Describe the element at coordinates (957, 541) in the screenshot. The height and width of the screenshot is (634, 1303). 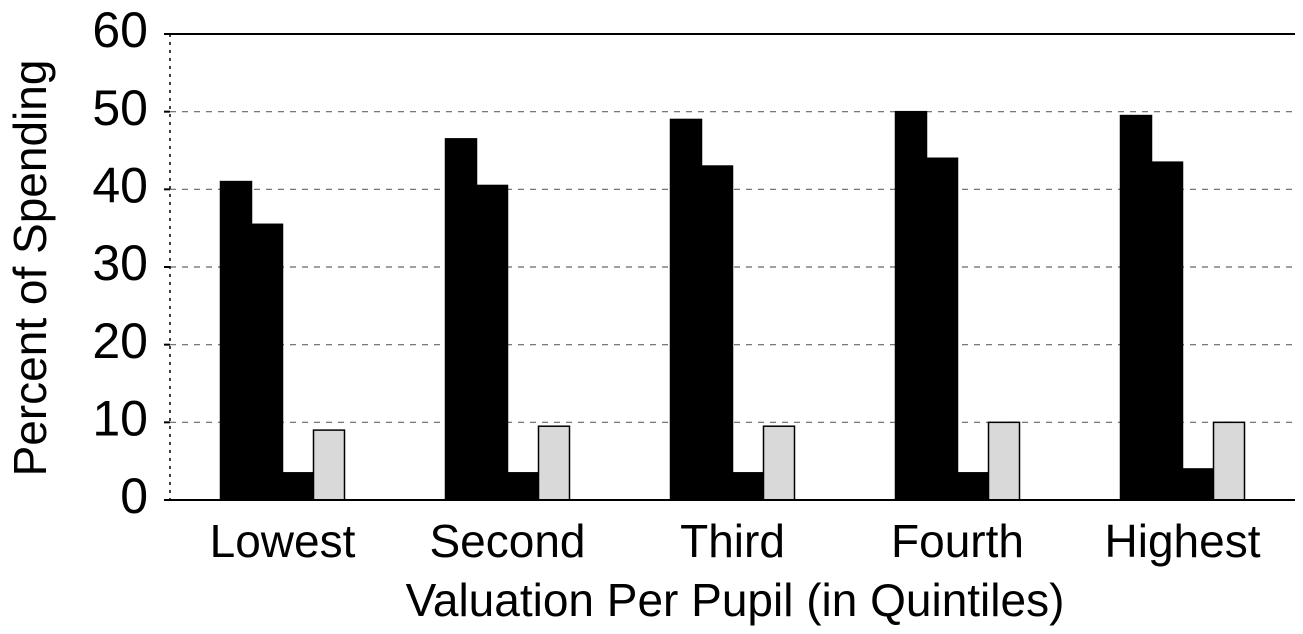
I see `x-tick-label: Fourth` at that location.